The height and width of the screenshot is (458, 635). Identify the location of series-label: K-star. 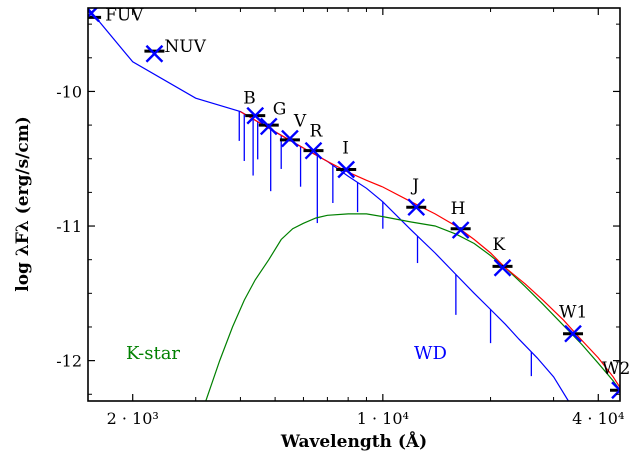
(153, 353).